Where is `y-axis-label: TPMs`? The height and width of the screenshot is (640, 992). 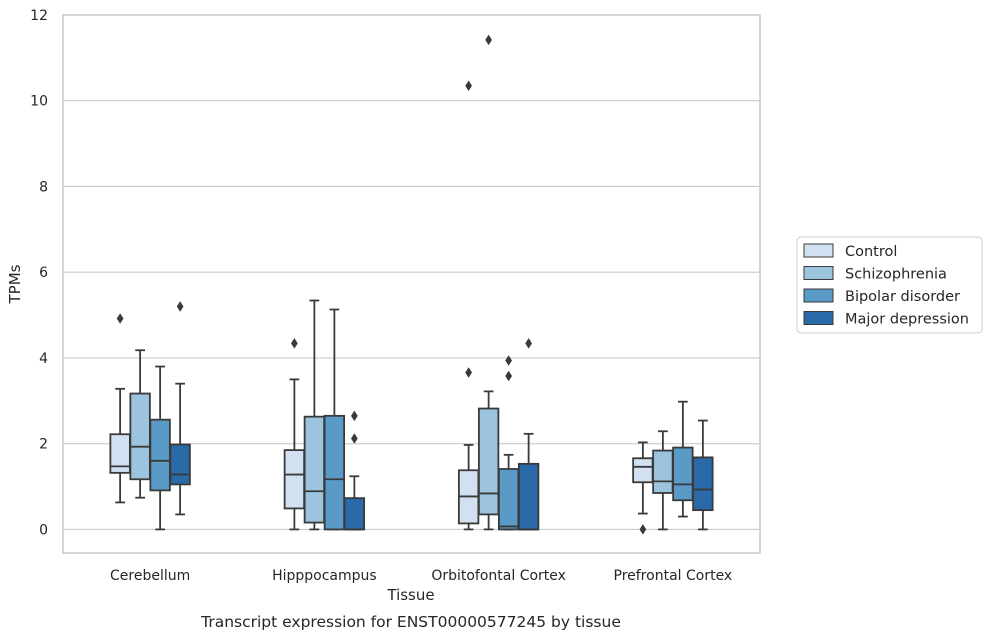 y-axis-label: TPMs is located at coordinates (15, 284).